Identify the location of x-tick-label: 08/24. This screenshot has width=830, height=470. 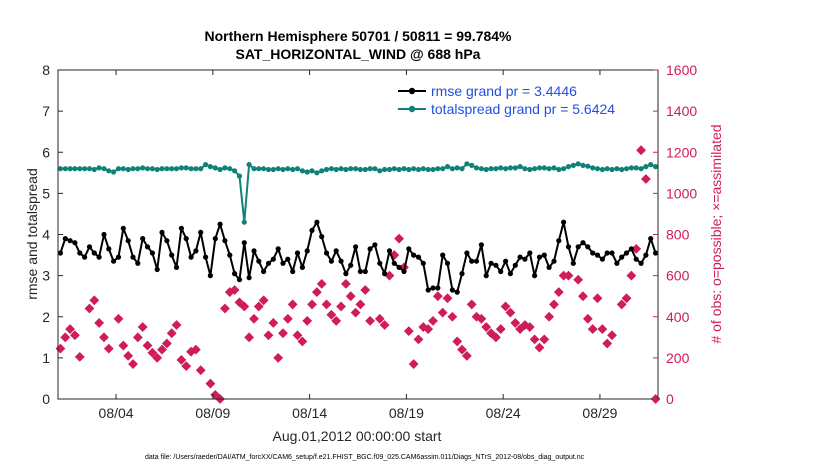
(503, 413).